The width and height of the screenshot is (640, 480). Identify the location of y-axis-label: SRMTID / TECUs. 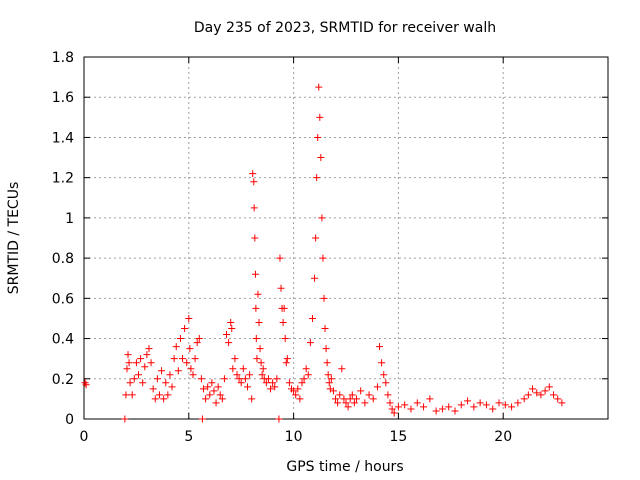
(14, 238).